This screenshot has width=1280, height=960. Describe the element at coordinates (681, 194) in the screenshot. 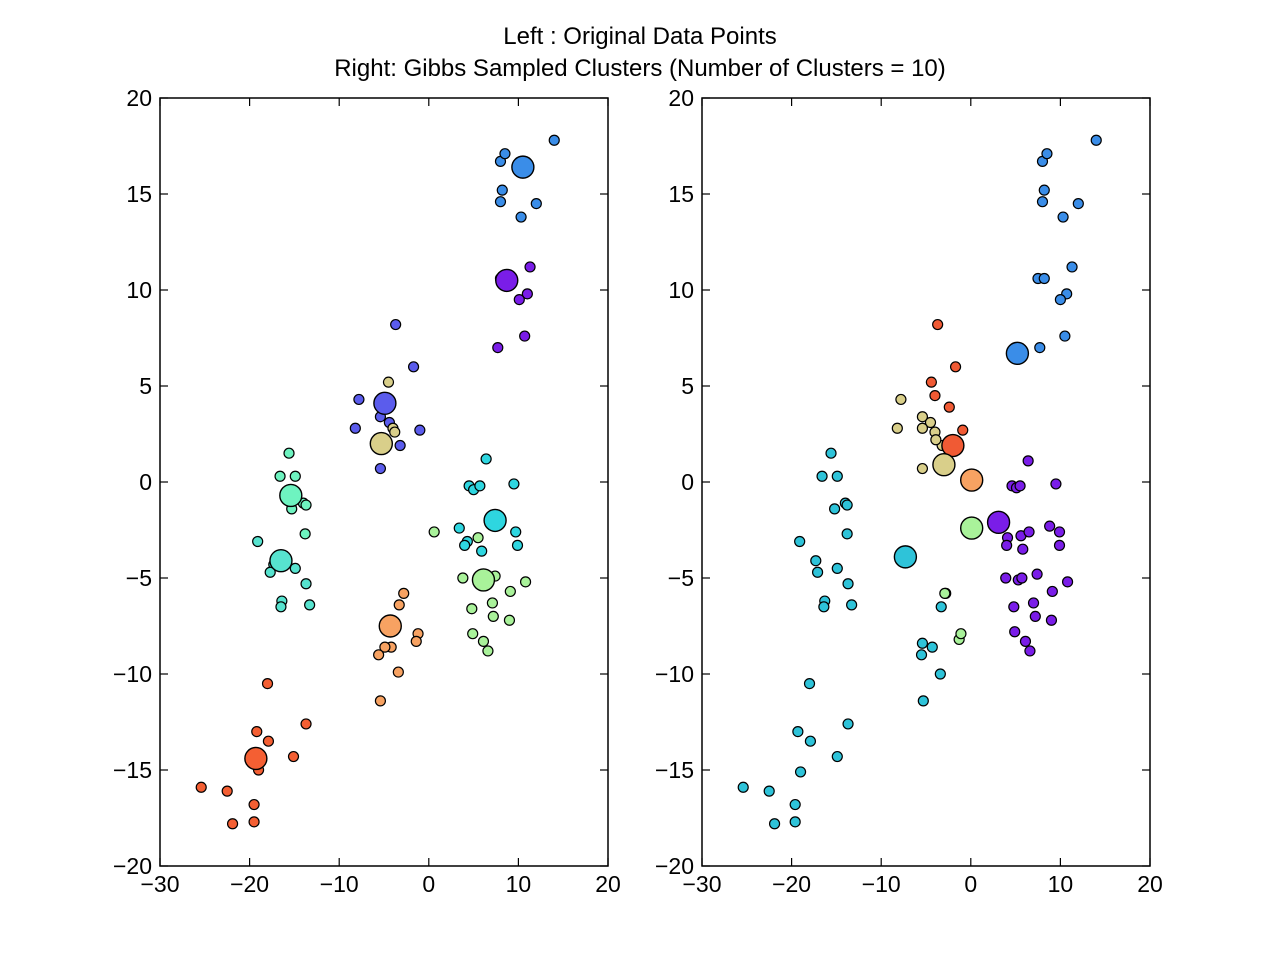

I see `y-tick-label: 15` at that location.